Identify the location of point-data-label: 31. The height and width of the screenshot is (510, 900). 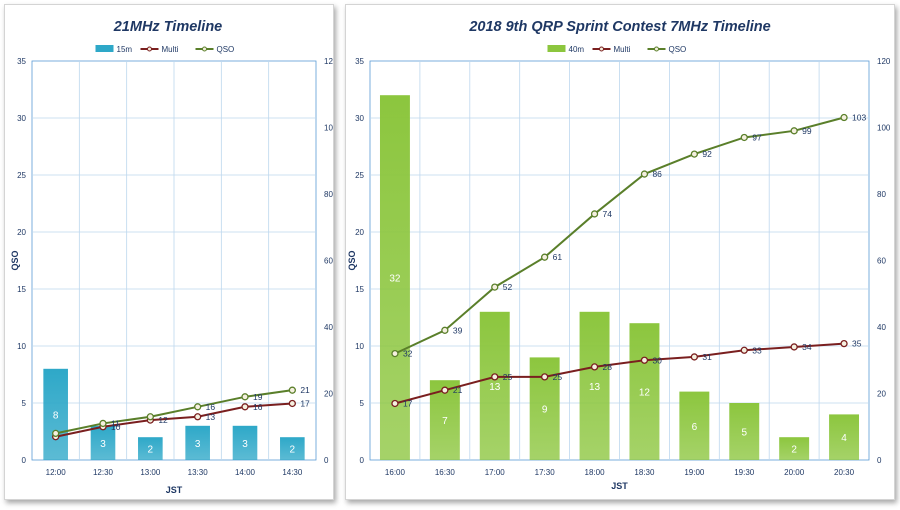
(707, 357).